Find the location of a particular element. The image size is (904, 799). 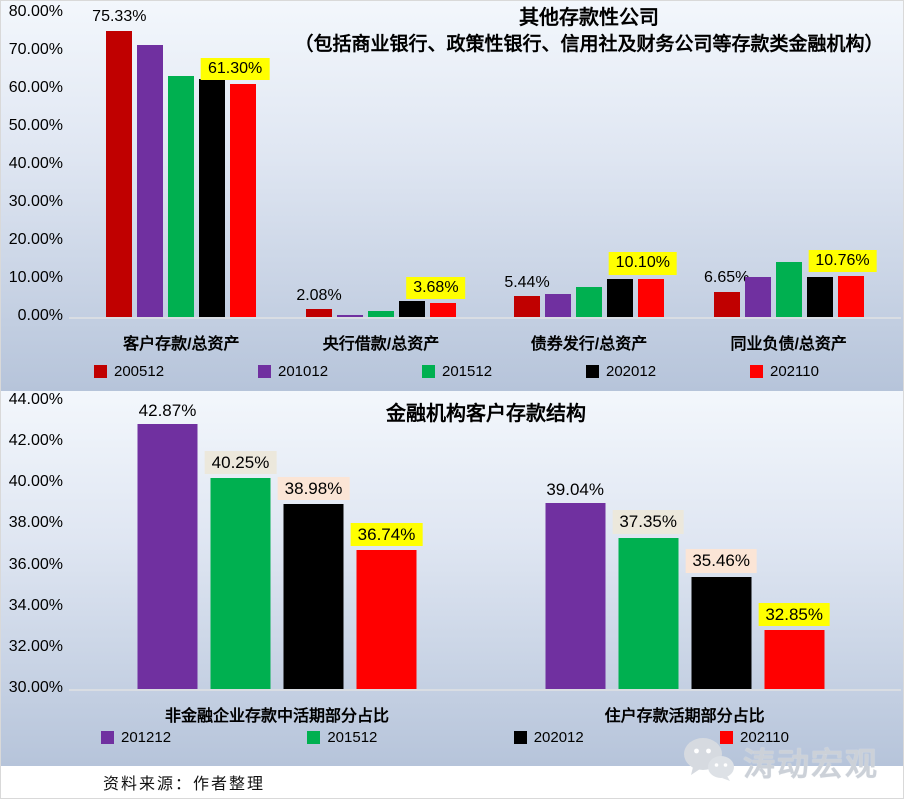

data-label: 75.33% is located at coordinates (119, 17).